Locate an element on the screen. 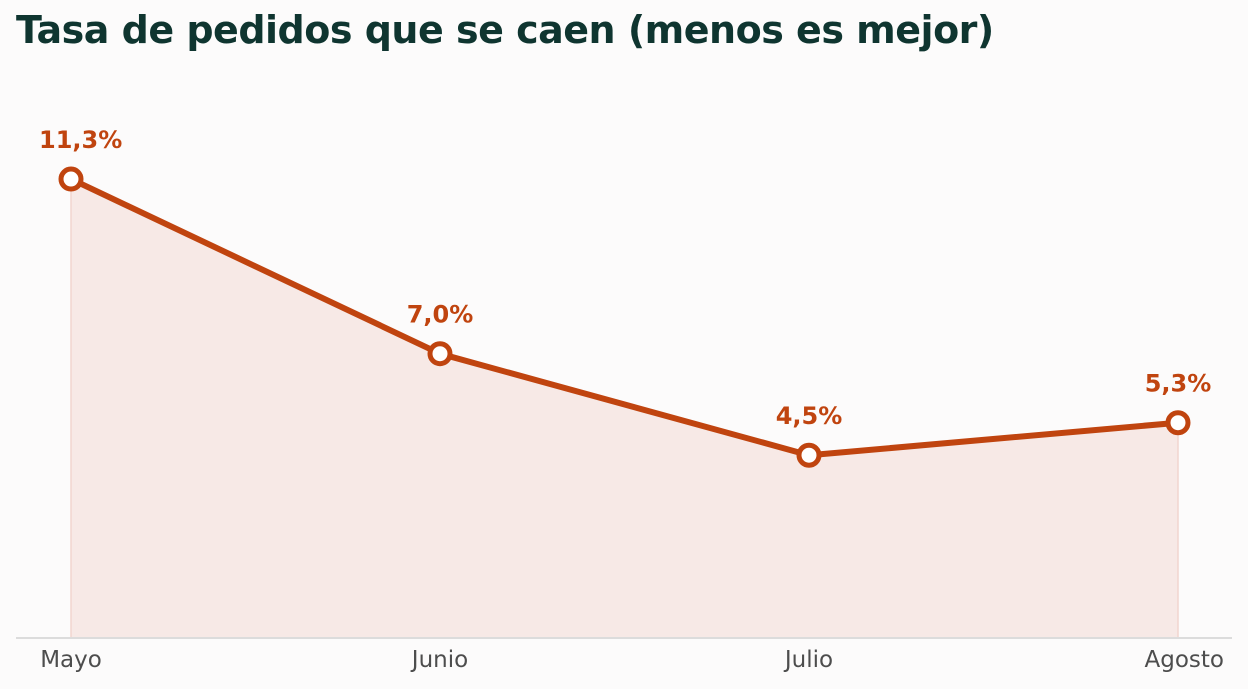 The image size is (1248, 689). data-label-junio: 7,0% is located at coordinates (440, 315).